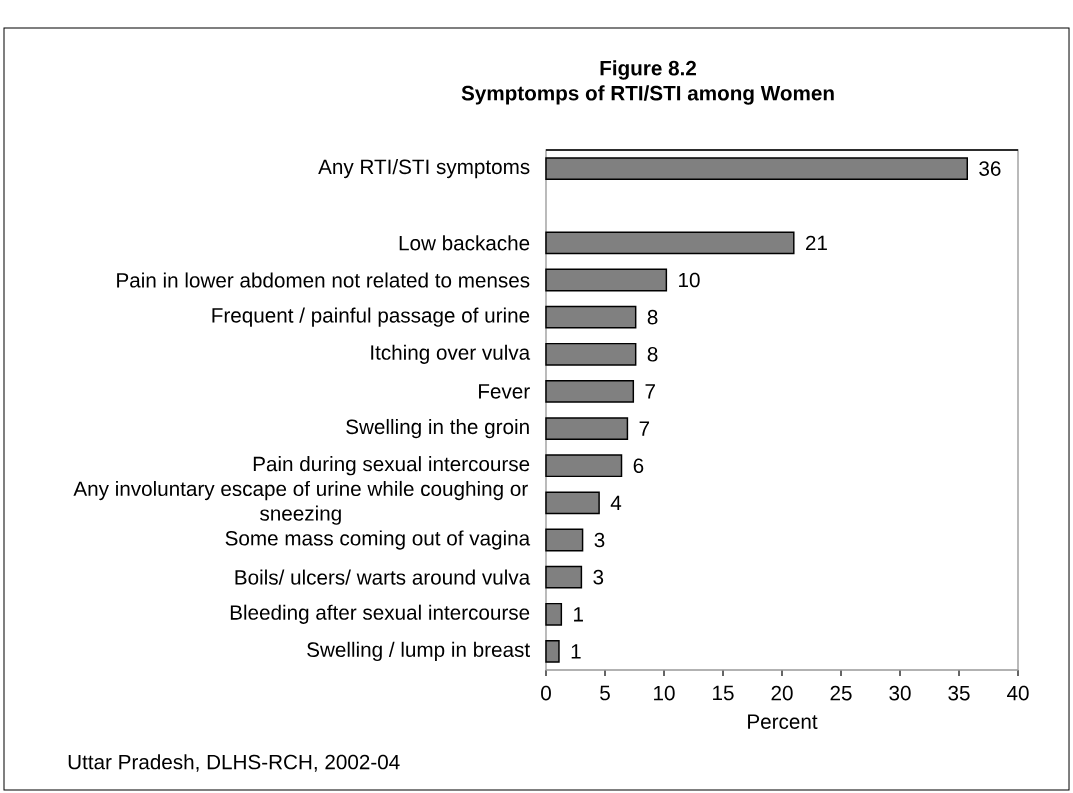 This screenshot has width=1073, height=793. Describe the element at coordinates (689, 280) in the screenshot. I see `data-label: 10` at that location.